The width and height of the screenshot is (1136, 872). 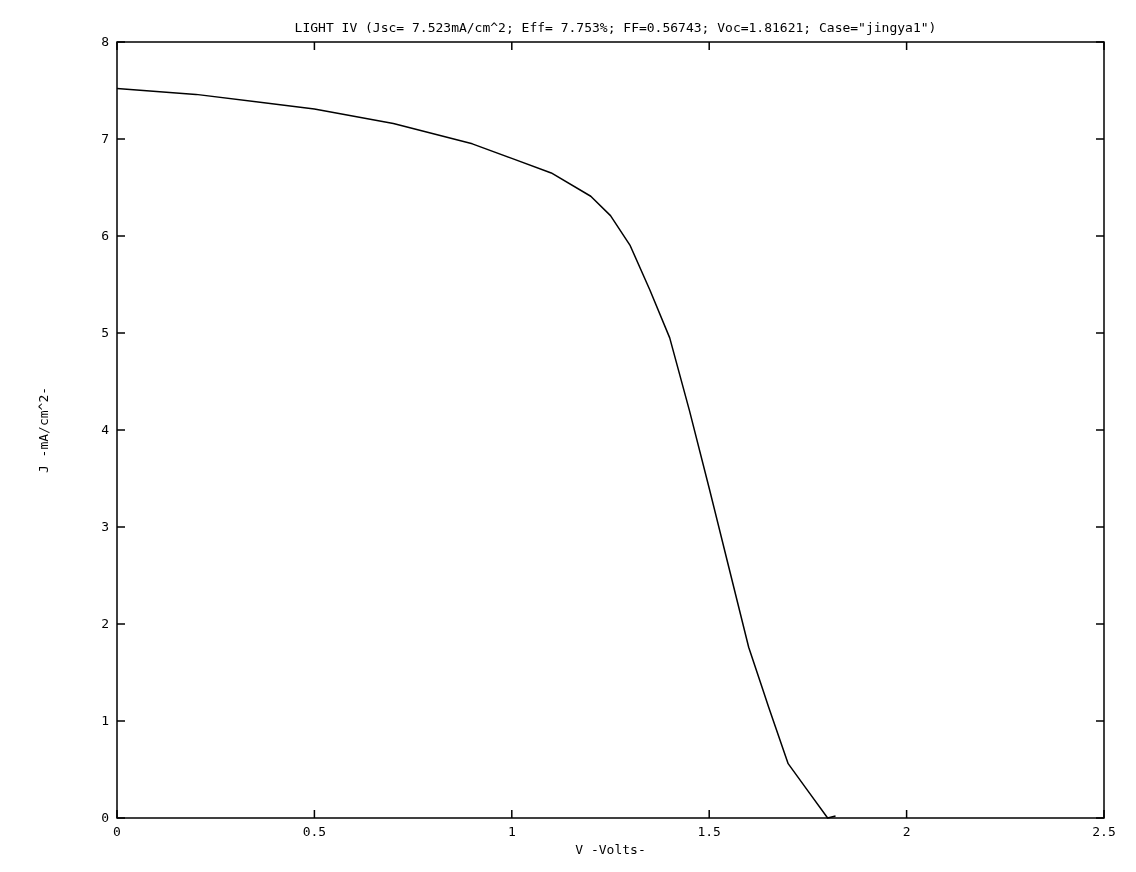 I want to click on y-tick-label: 8, so click(x=105, y=41).